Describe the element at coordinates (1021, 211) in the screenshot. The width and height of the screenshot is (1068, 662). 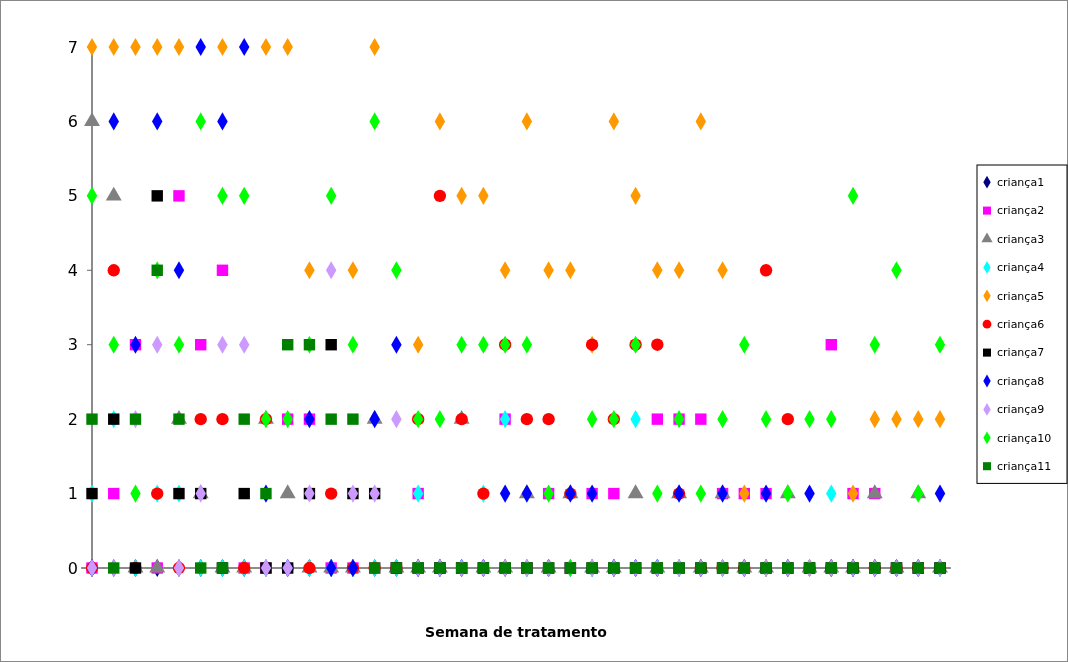
I see `legend-label: criança2` at that location.